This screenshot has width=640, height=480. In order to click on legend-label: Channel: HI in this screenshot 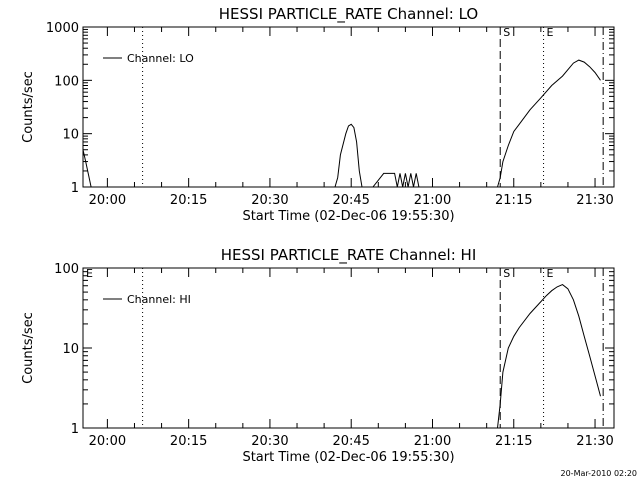, I will do `click(159, 299)`.